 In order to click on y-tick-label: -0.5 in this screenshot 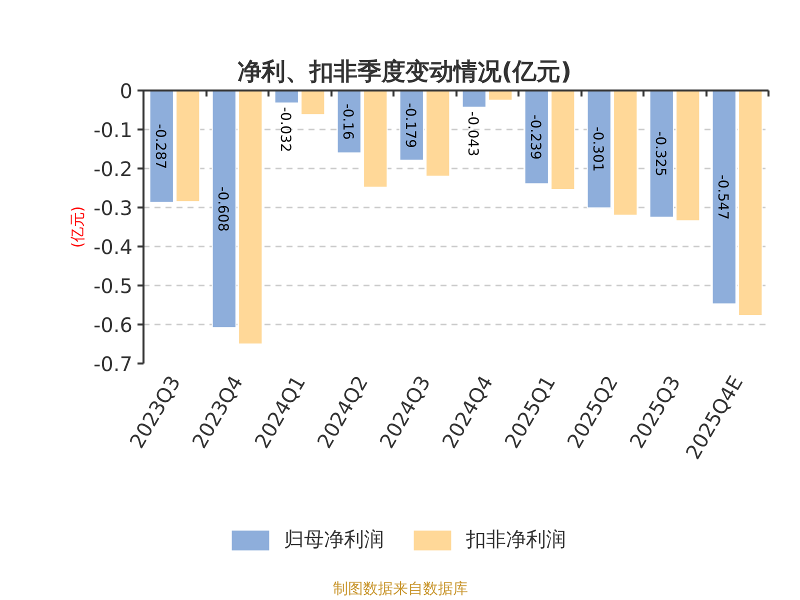, I will do `click(113, 286)`.